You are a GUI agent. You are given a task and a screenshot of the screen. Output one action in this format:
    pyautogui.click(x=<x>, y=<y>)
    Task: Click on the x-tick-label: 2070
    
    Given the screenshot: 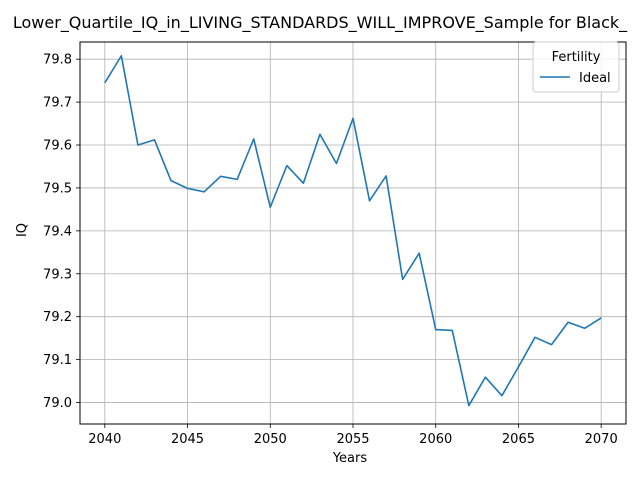 What is the action you would take?
    pyautogui.click(x=601, y=439)
    